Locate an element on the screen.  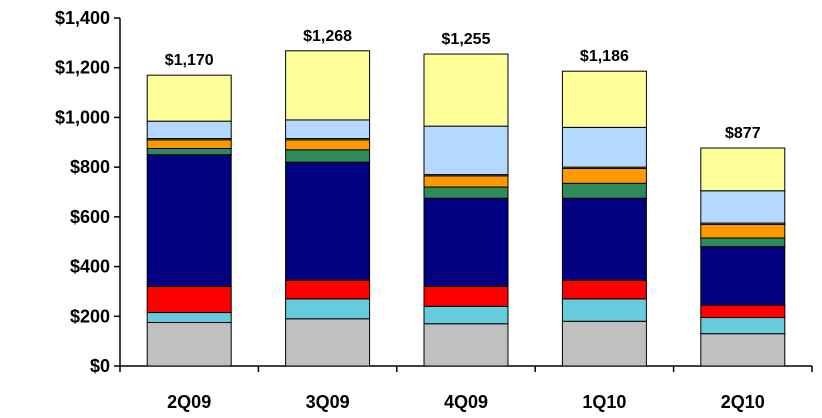
y-tick-label: $800 is located at coordinates (90, 167).